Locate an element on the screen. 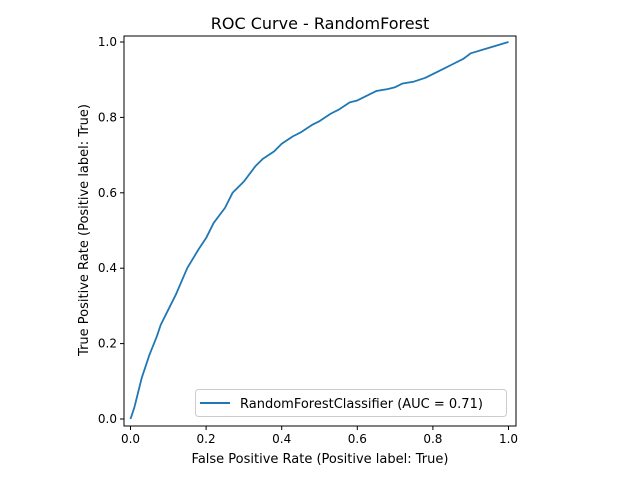  x-tick-label: 0.8 is located at coordinates (432, 439).